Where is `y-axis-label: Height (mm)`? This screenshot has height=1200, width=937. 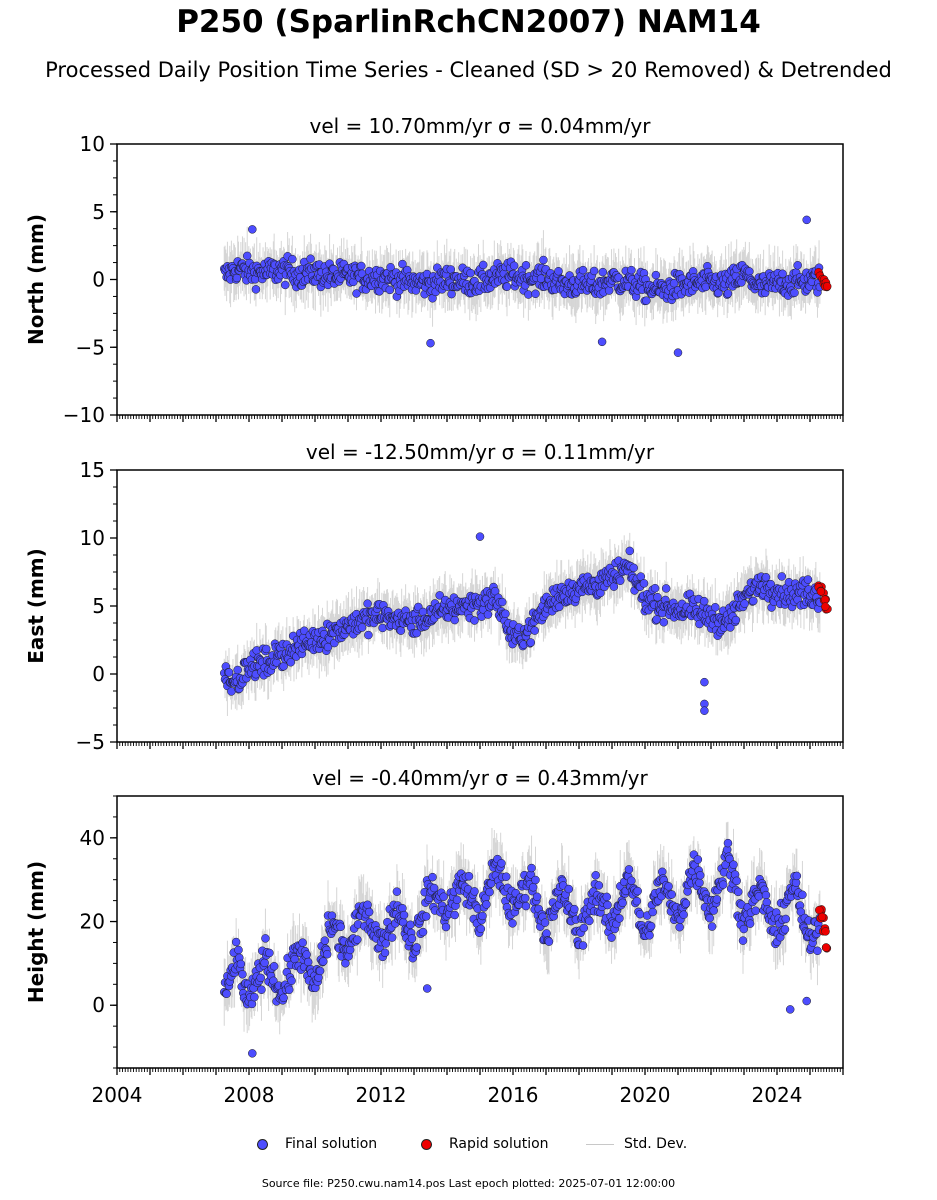 y-axis-label: Height (mm) is located at coordinates (36, 932).